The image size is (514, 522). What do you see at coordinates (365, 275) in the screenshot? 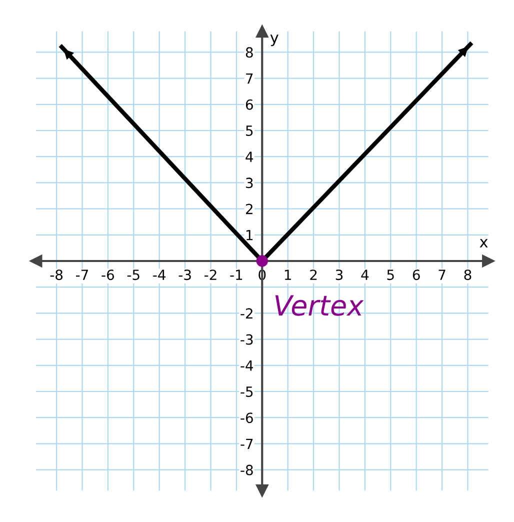
I see `x-tick-label: 4` at bounding box center [365, 275].